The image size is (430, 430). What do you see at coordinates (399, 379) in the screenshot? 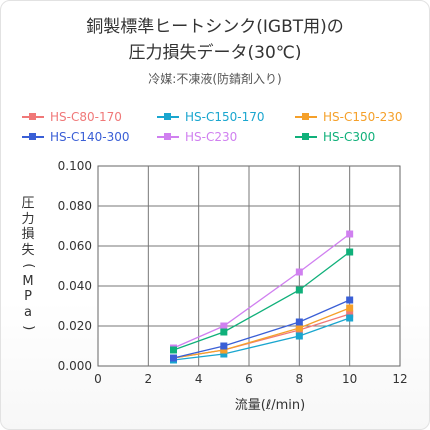
I see `x-tick-label: 12` at bounding box center [399, 379].